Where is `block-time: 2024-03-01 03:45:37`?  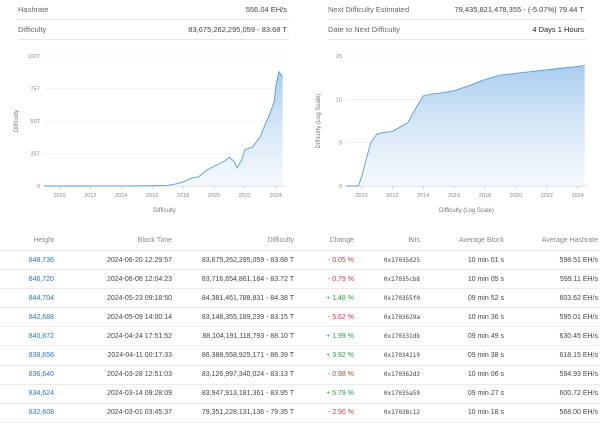
block-time: 2024-03-01 03:45:37 is located at coordinates (139, 413).